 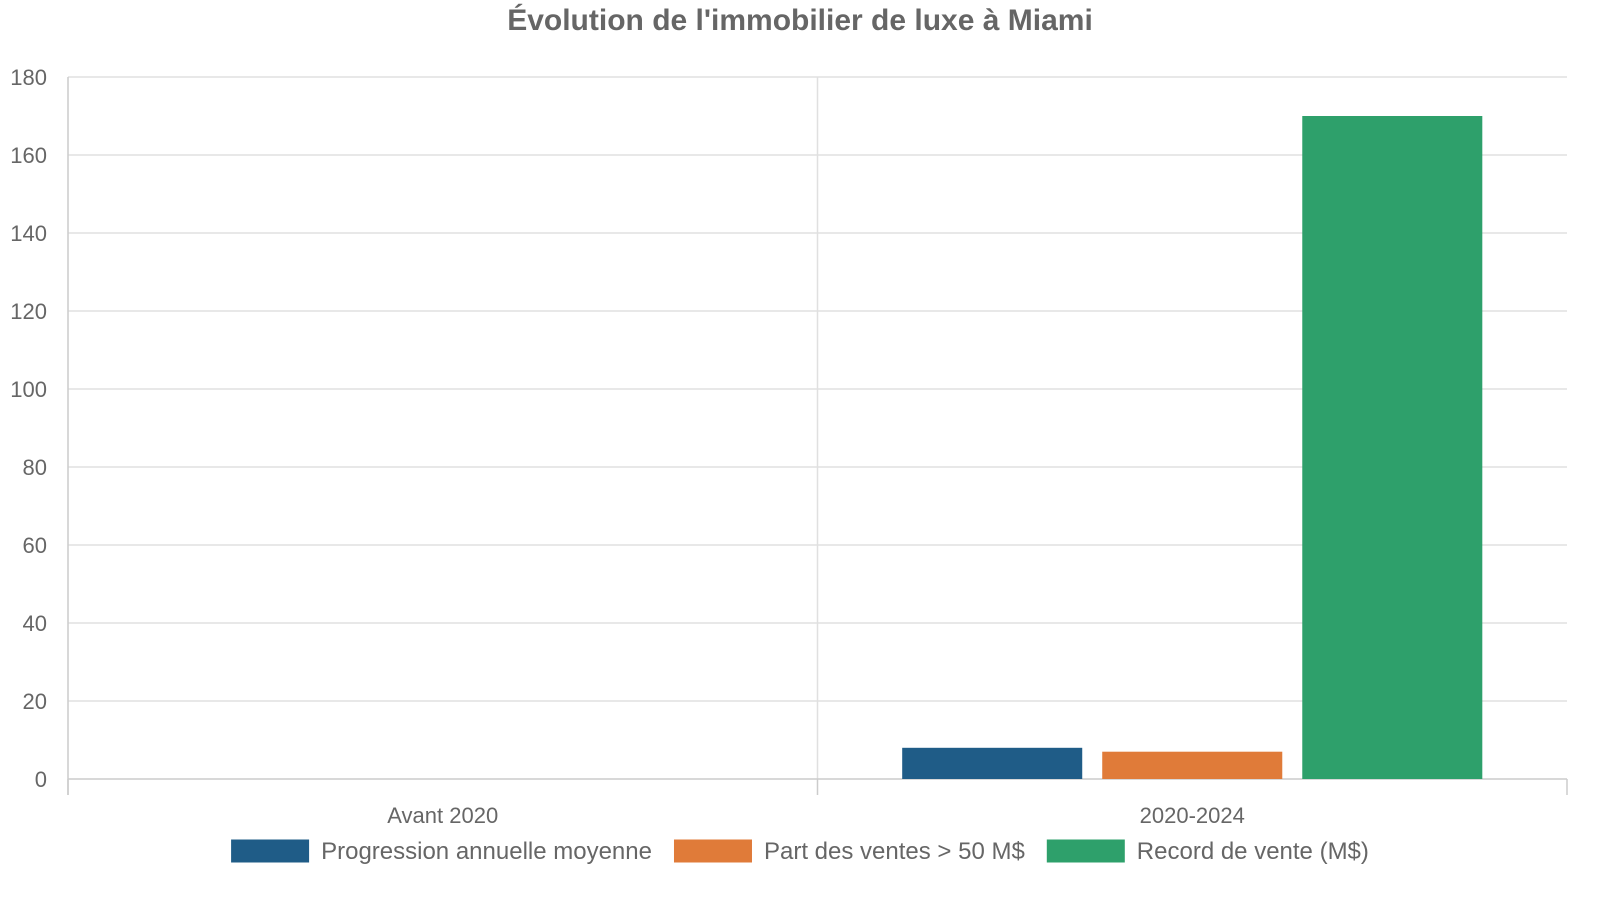 What do you see at coordinates (28, 389) in the screenshot?
I see `y-tick-label: 100` at bounding box center [28, 389].